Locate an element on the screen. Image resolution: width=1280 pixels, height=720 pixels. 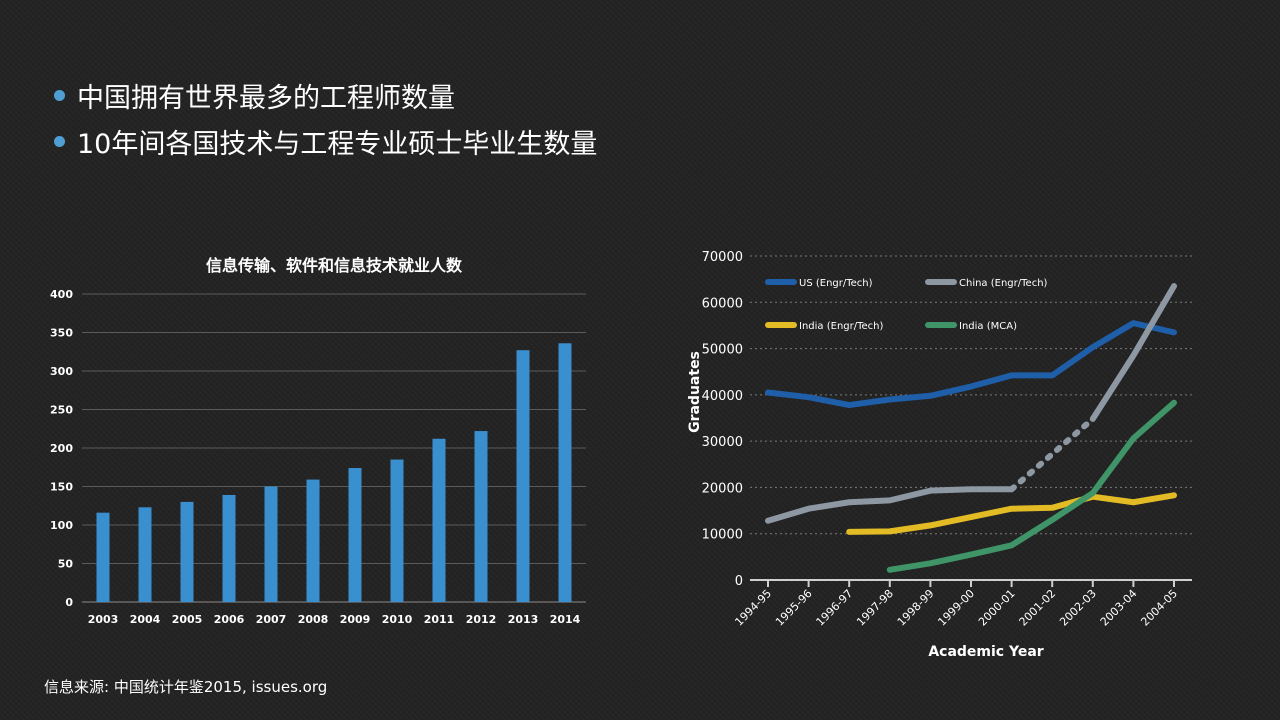
y-tick-label: 350 is located at coordinates (61, 333).